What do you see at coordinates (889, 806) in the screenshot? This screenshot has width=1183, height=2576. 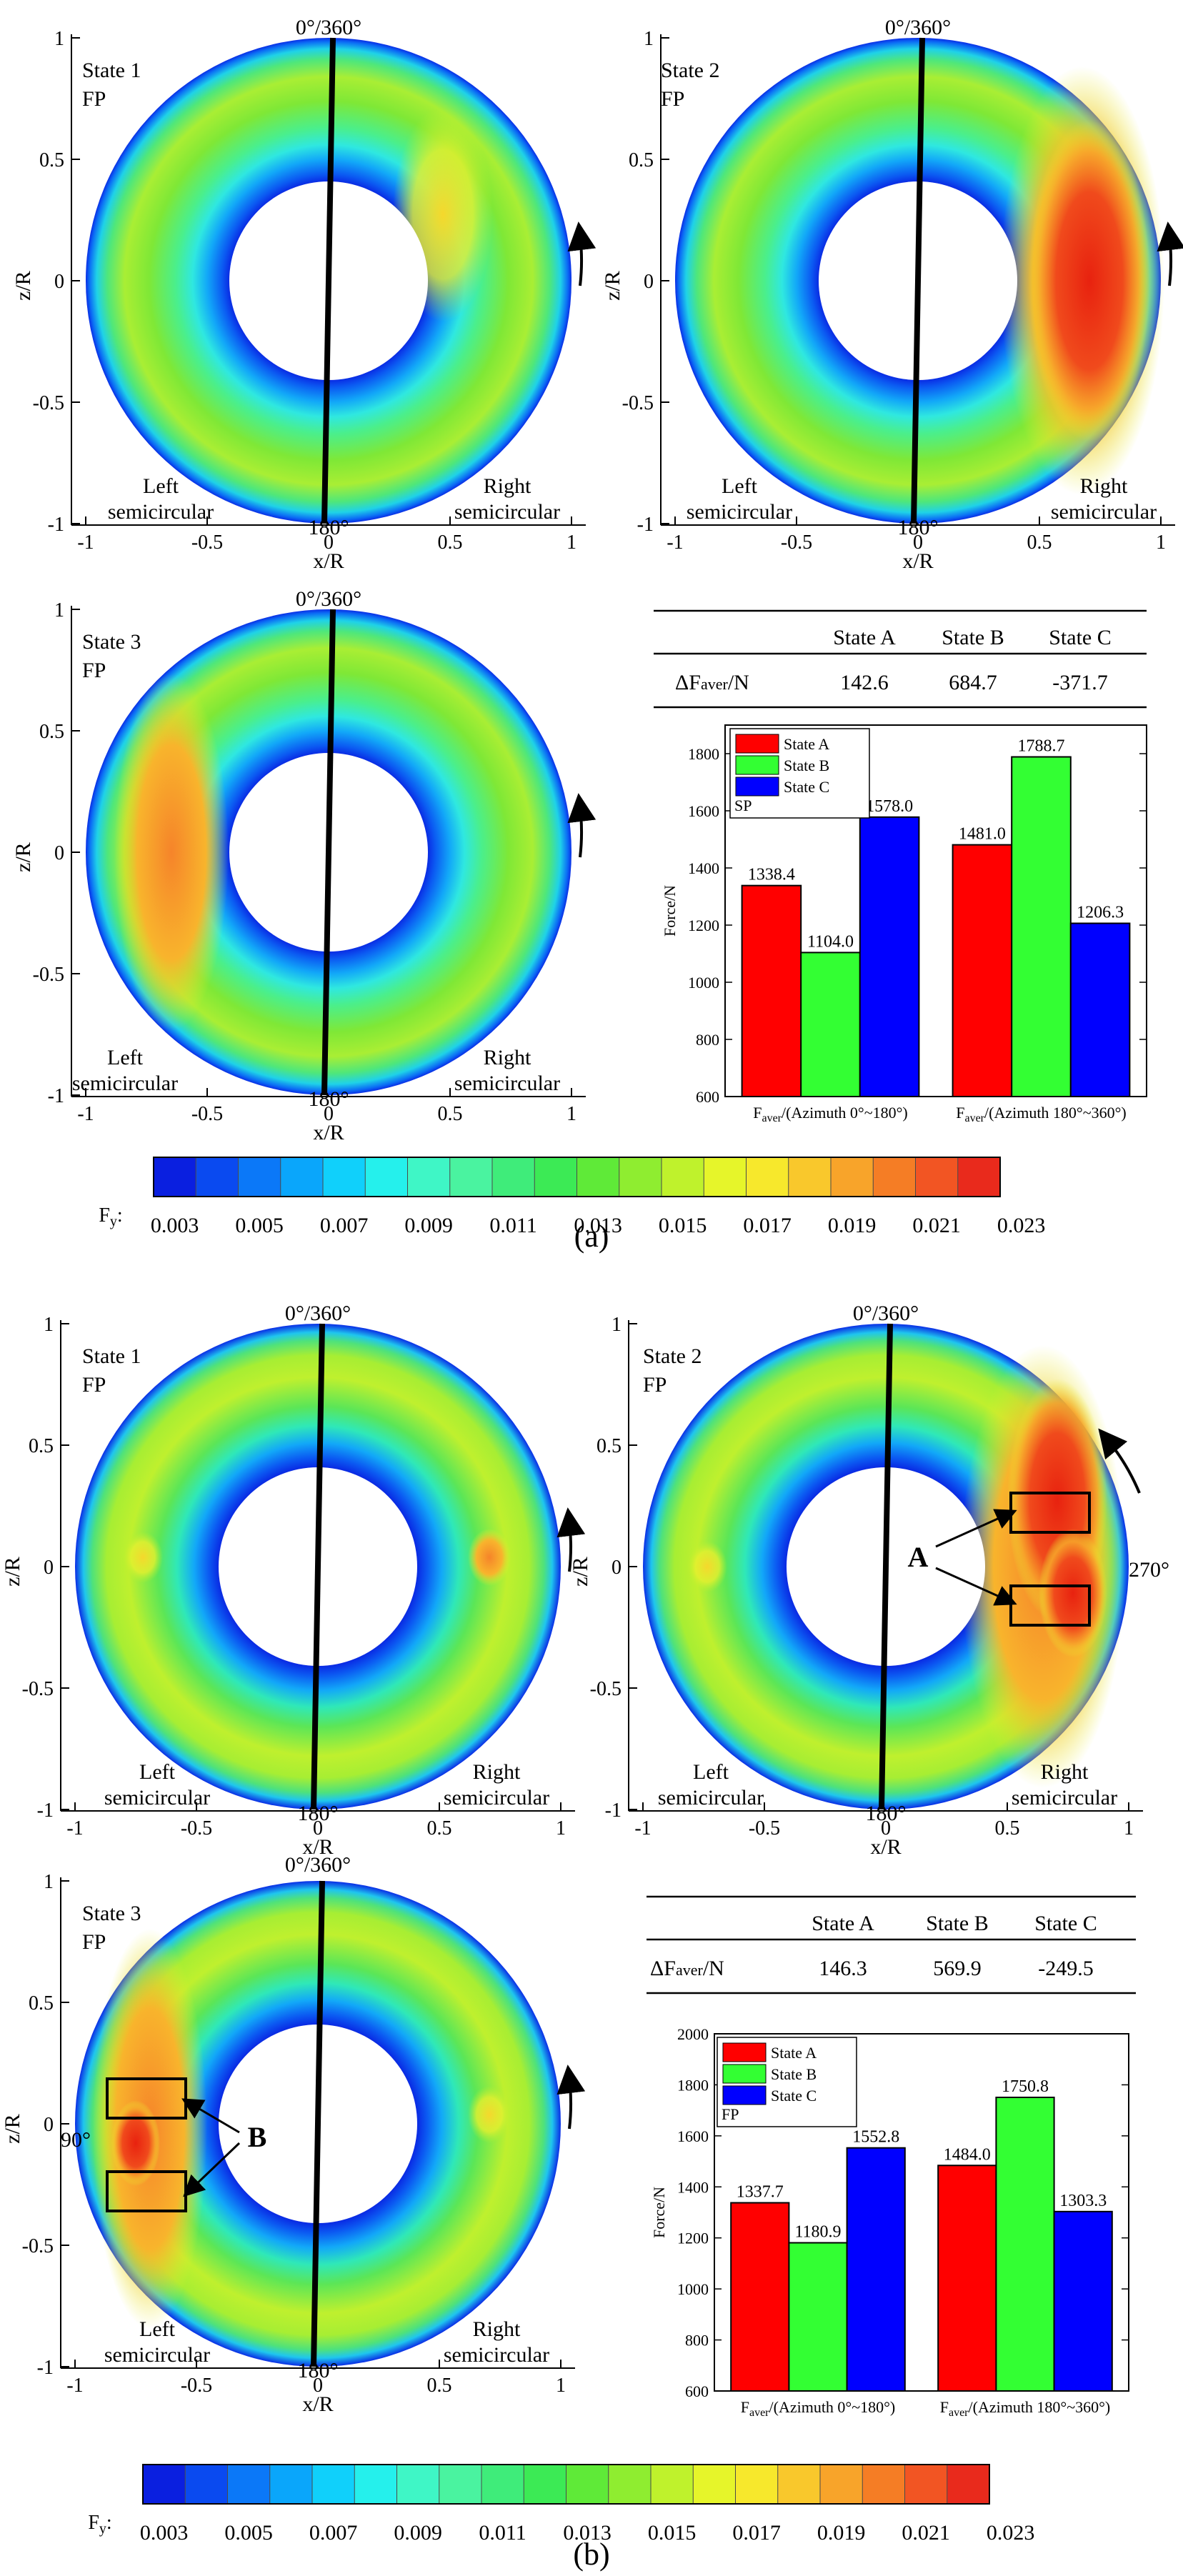 I see `bar-value-label: 1578.0` at bounding box center [889, 806].